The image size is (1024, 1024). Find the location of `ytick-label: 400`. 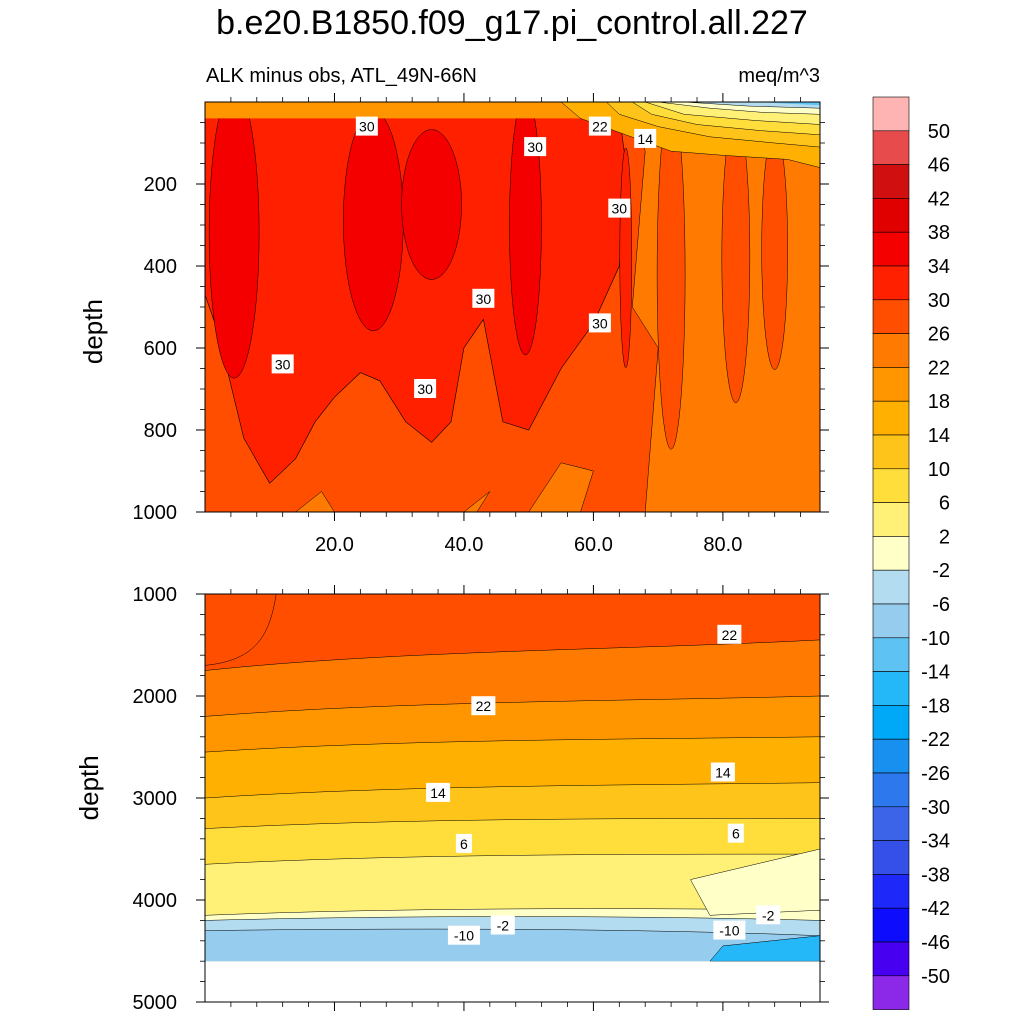

ytick-label: 400 is located at coordinates (160, 267).